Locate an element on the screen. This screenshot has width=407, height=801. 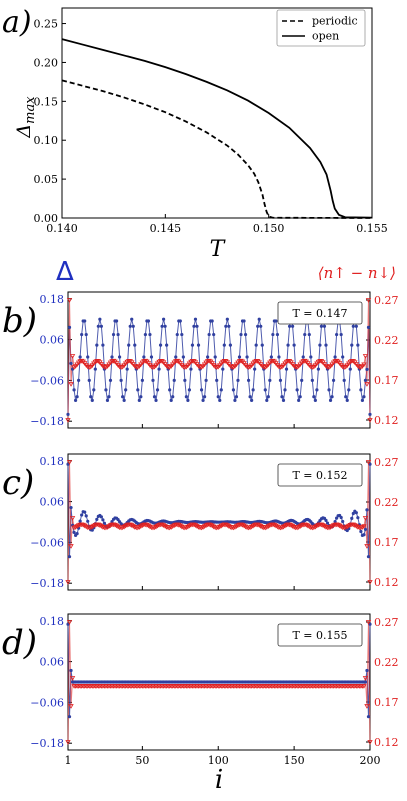
x-tick-label: 150 is located at coordinates (294, 760).